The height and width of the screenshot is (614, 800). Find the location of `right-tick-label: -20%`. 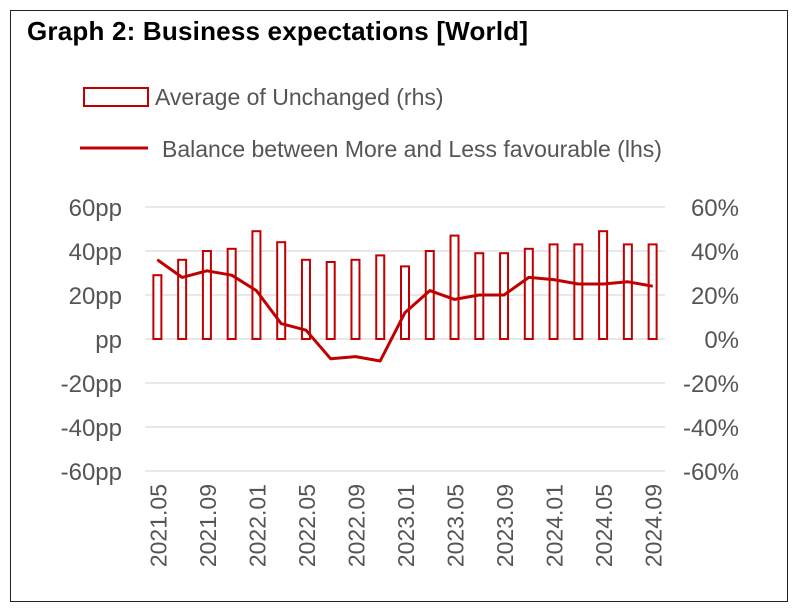

right-tick-label: -20% is located at coordinates (711, 384).